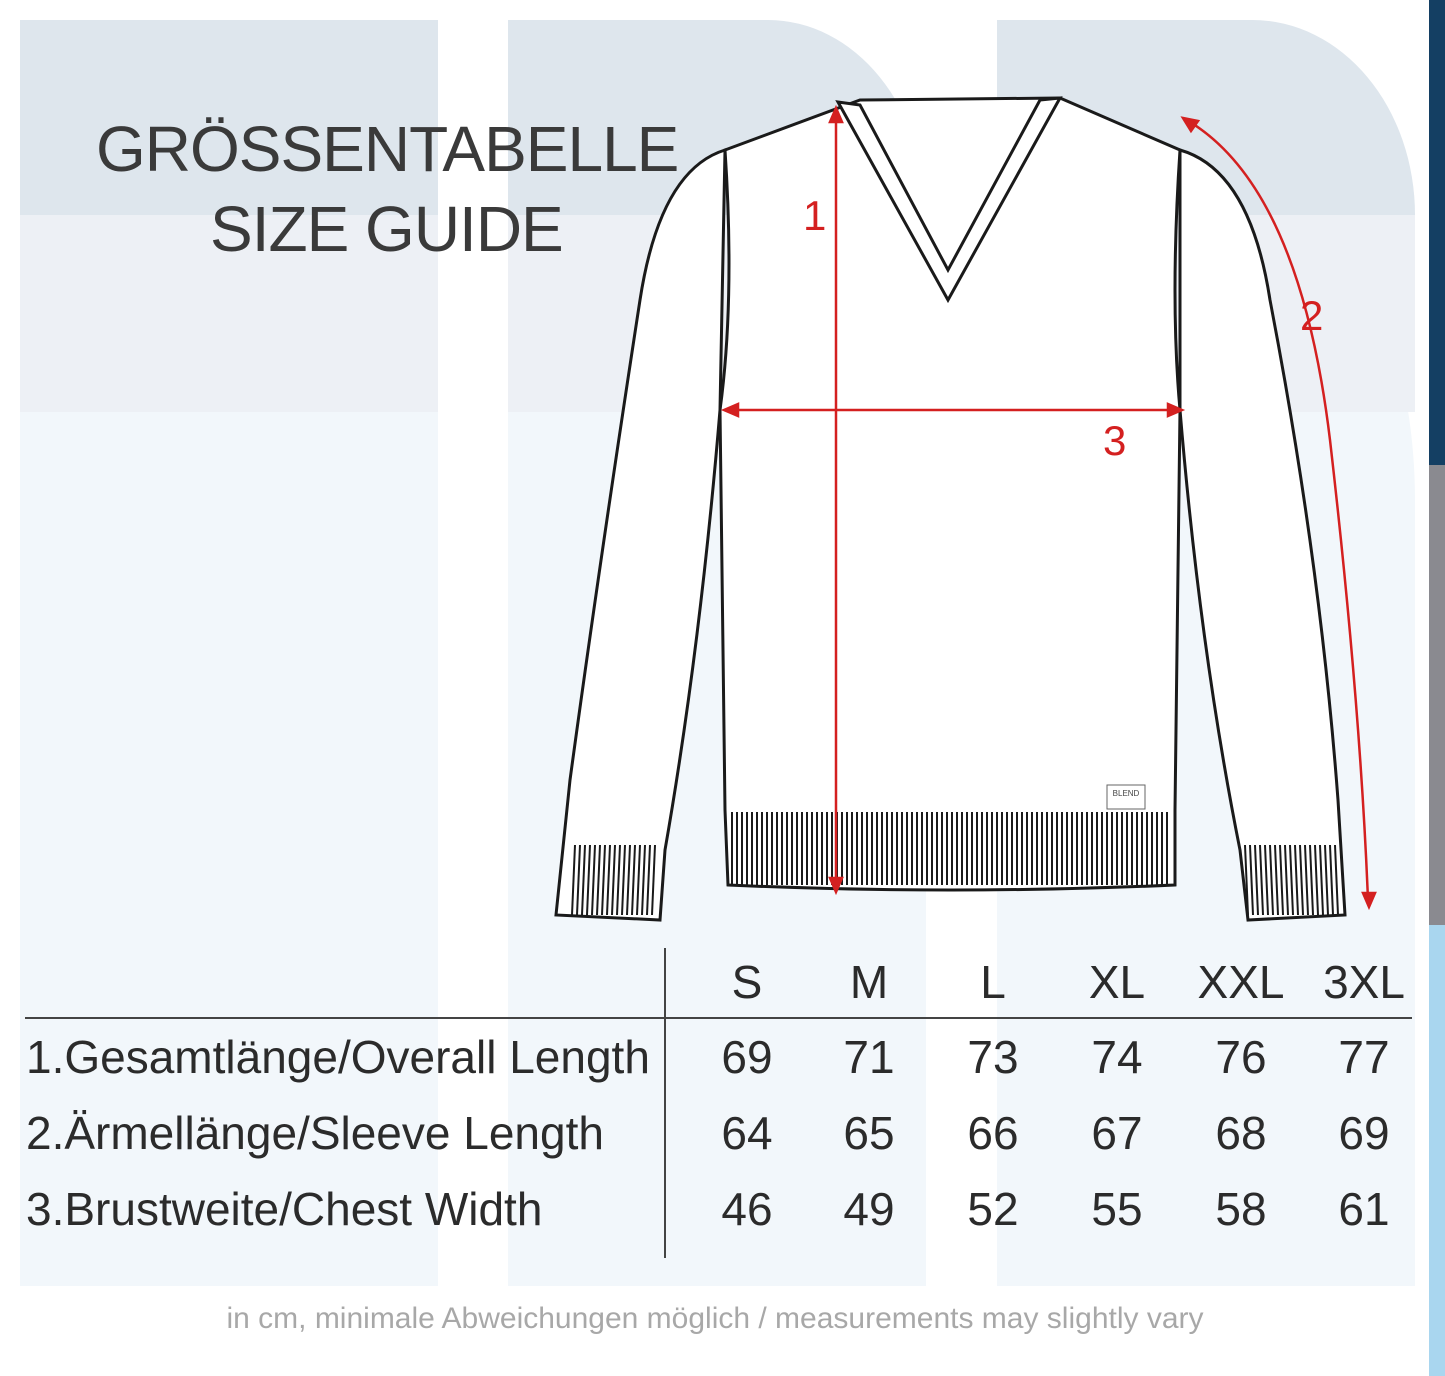  Describe the element at coordinates (993, 982) in the screenshot. I see `size-header: L` at that location.